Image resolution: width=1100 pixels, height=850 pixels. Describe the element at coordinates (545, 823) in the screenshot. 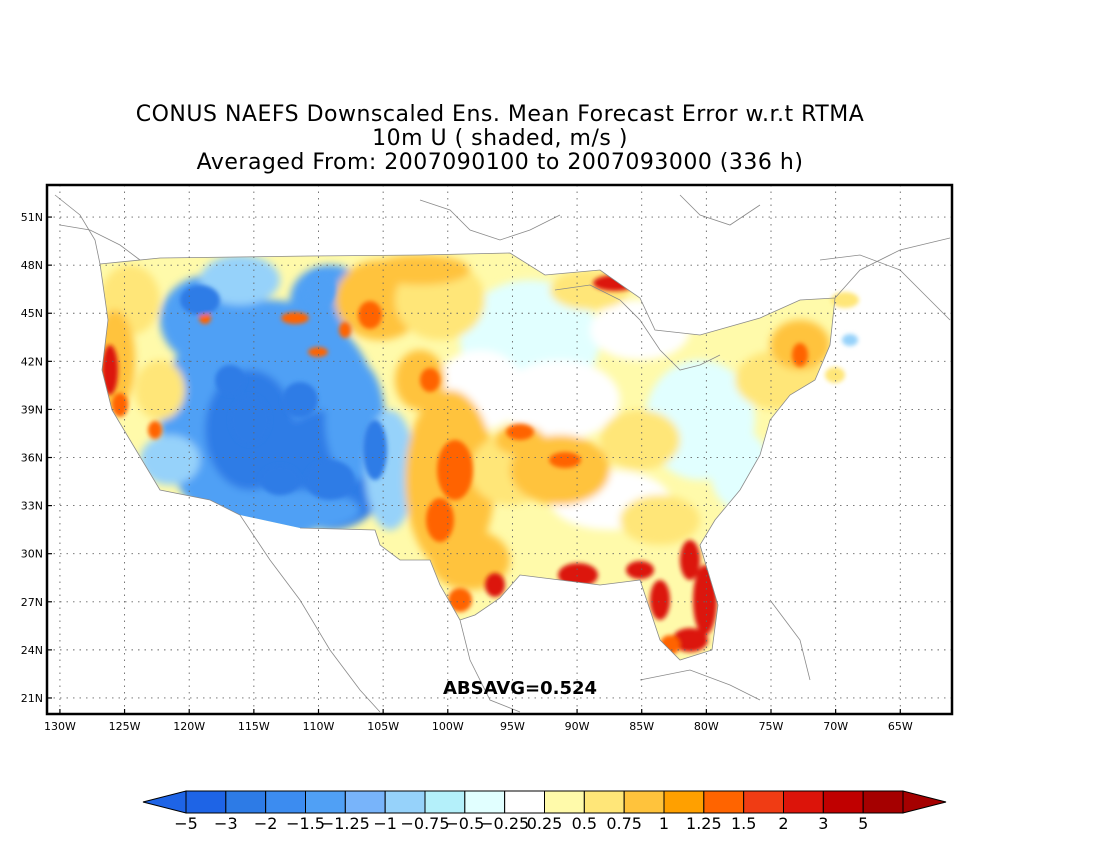

I see `colorbar-label: 0.25` at that location.